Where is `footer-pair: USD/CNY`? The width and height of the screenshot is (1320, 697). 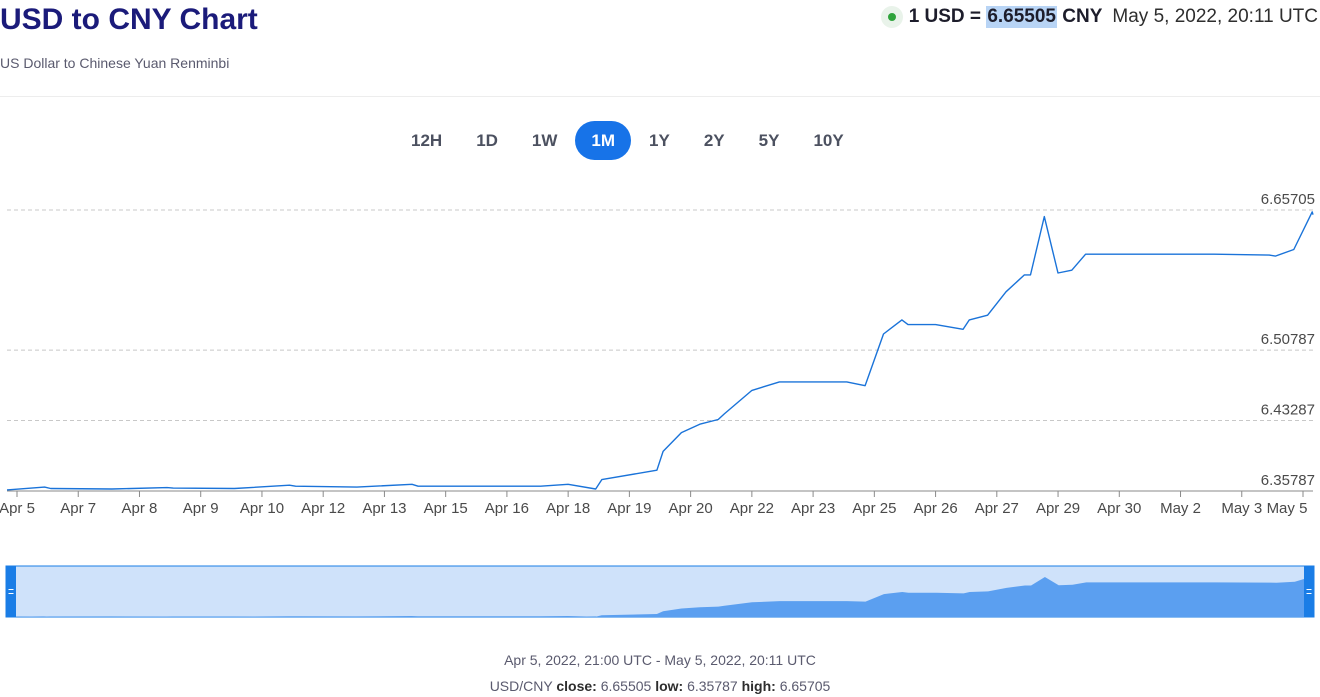 footer-pair: USD/CNY is located at coordinates (521, 686).